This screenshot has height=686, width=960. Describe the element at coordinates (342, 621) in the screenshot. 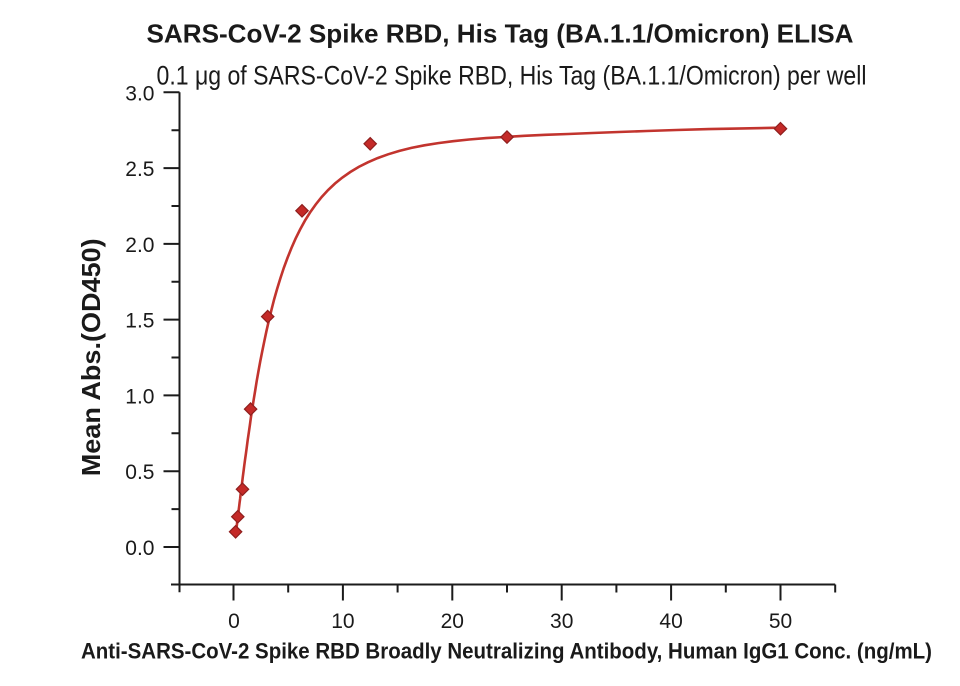

I see `svg-text: 10` at that location.